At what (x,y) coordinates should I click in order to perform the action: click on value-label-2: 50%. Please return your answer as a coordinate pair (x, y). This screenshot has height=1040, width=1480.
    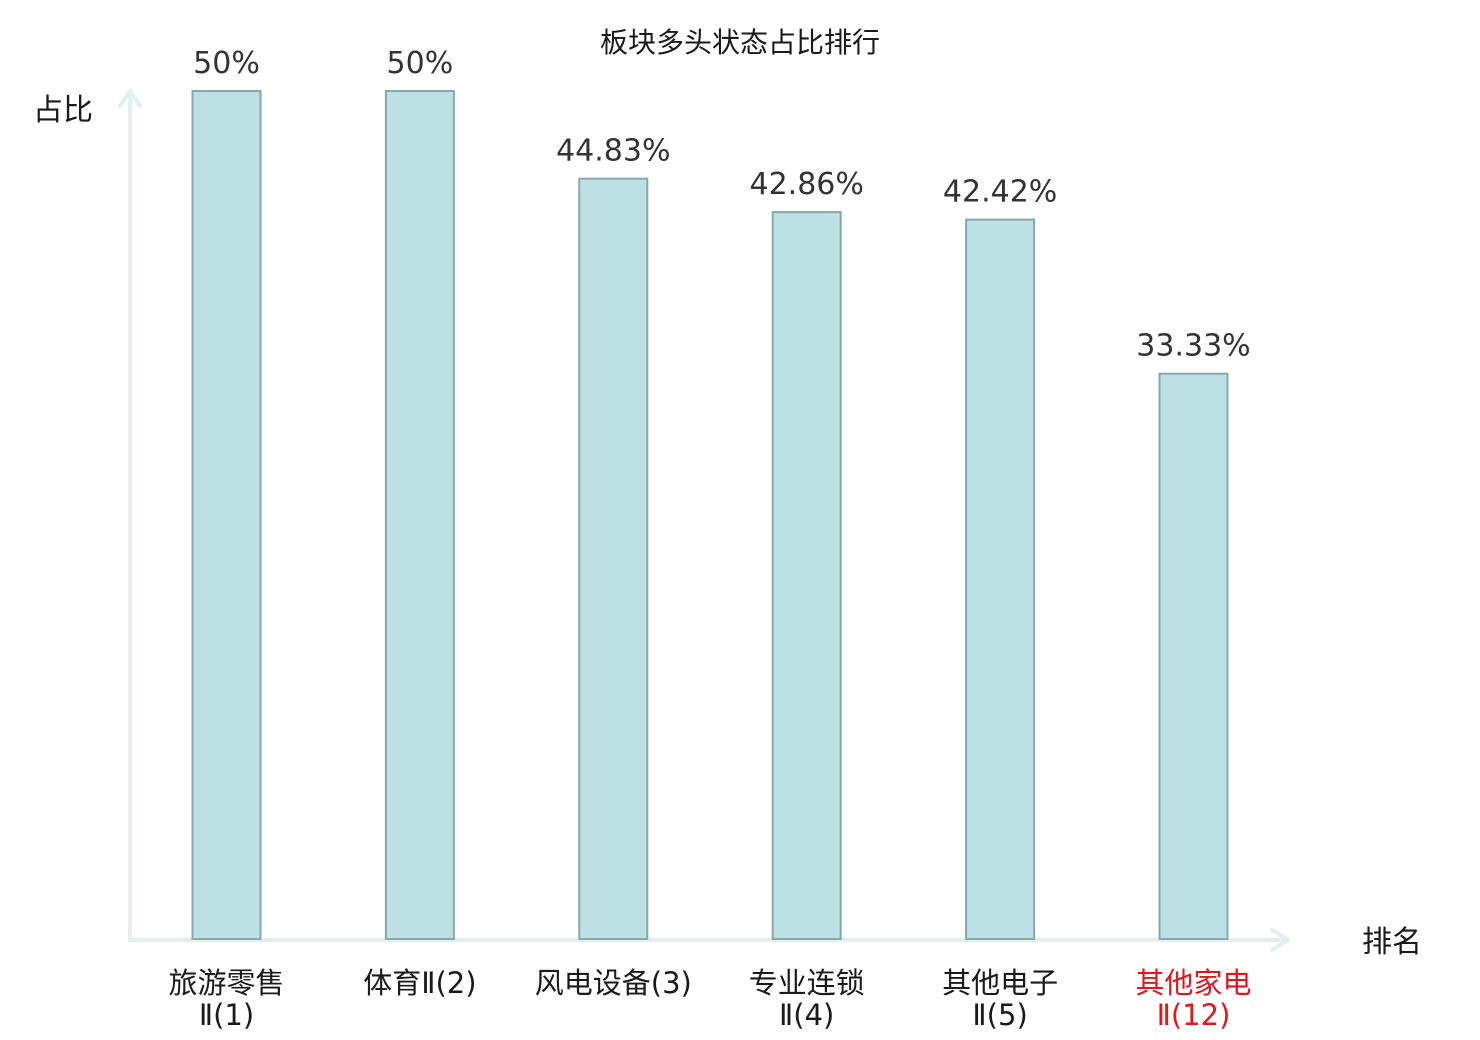
    Looking at the image, I should click on (420, 63).